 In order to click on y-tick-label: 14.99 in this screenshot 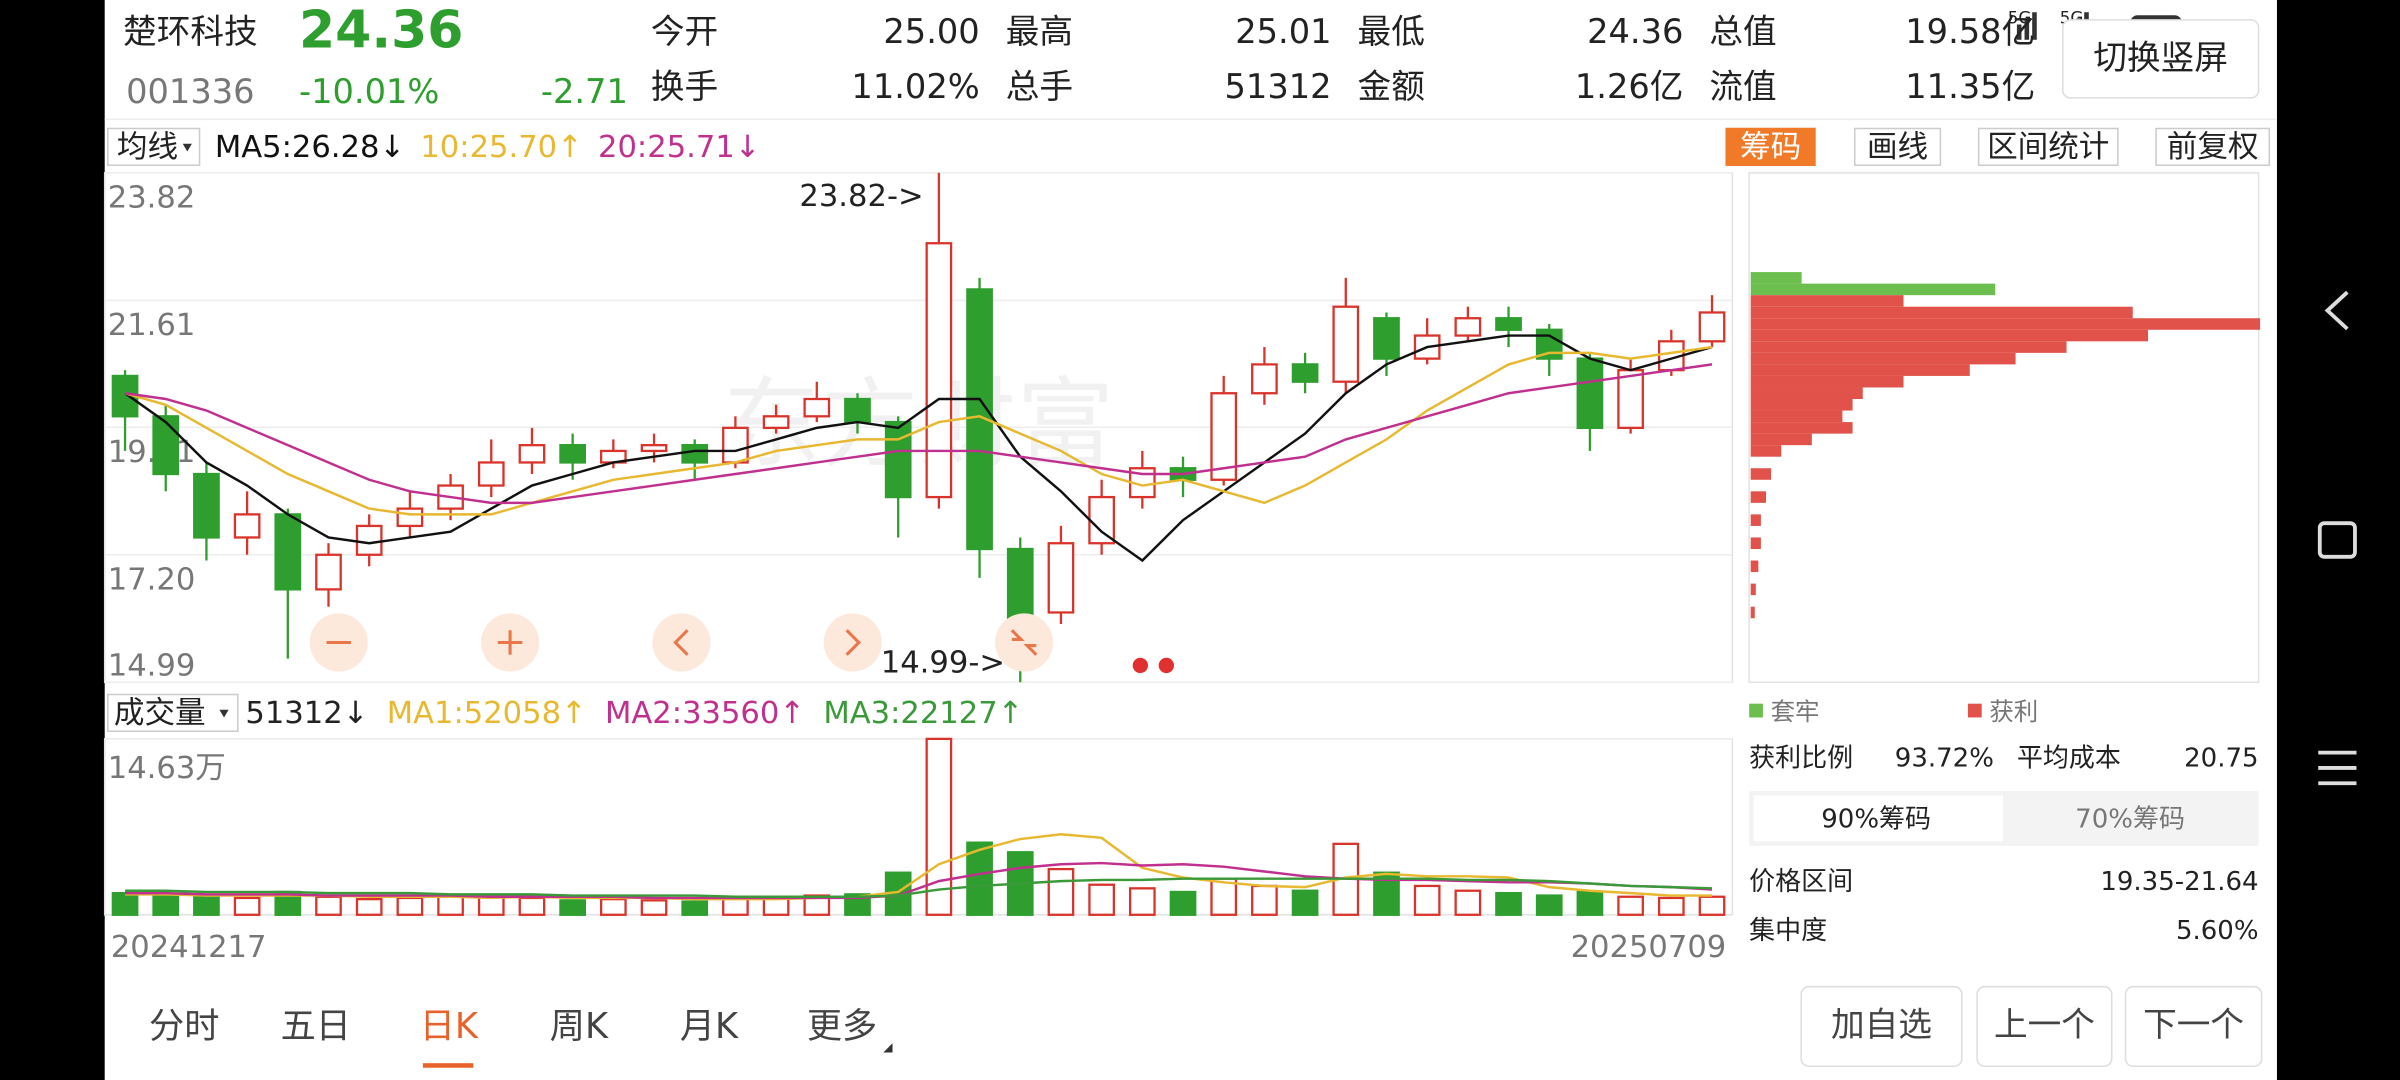, I will do `click(152, 665)`.